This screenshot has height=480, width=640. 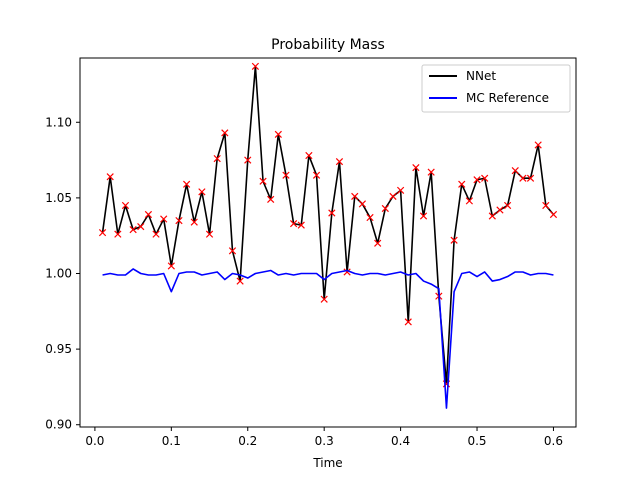 I want to click on y-axis: 0.90 0.95 1.00 1.05 1.10, so click(x=62, y=273).